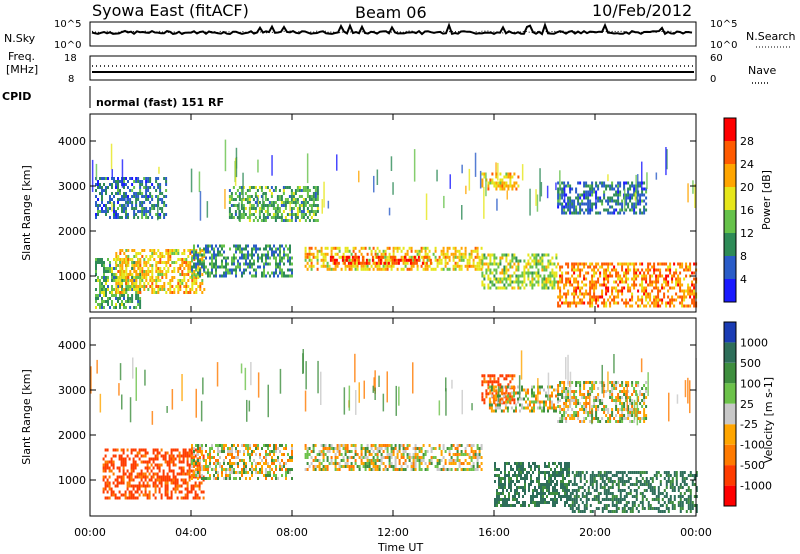 This screenshot has height=554, width=800. What do you see at coordinates (556, 186) in the screenshot?
I see `heat-streak` at bounding box center [556, 186].